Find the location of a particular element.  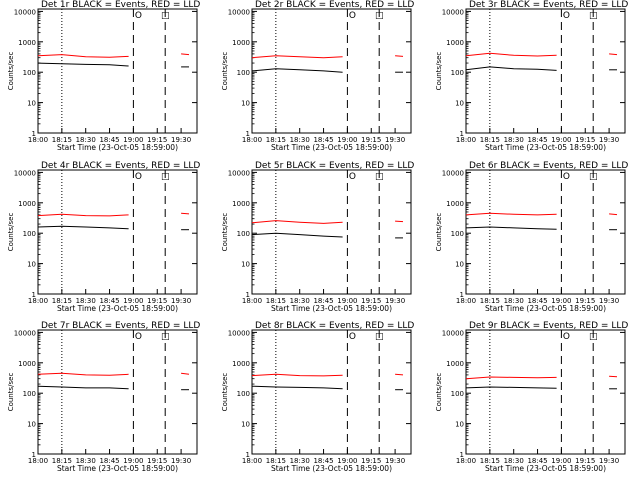

panel-title: Det 5r BLACK = Events, RED = LLD is located at coordinates (334, 166).